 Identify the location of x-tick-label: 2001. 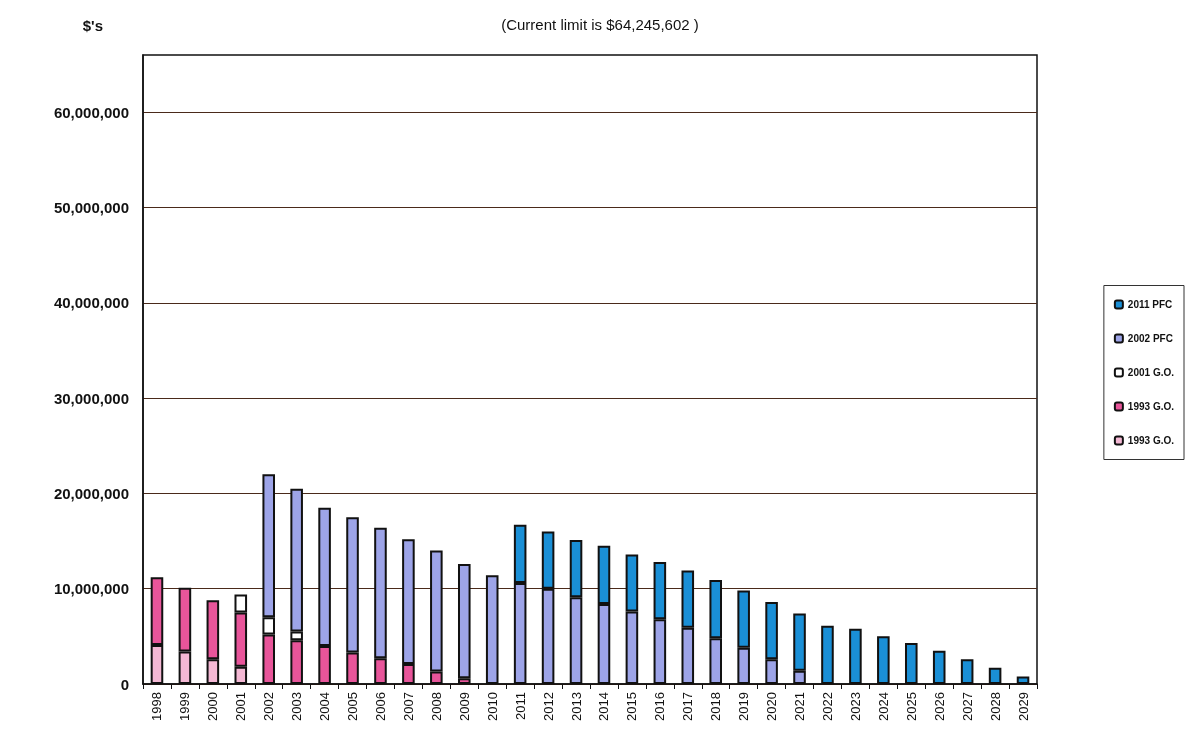
(241, 706).